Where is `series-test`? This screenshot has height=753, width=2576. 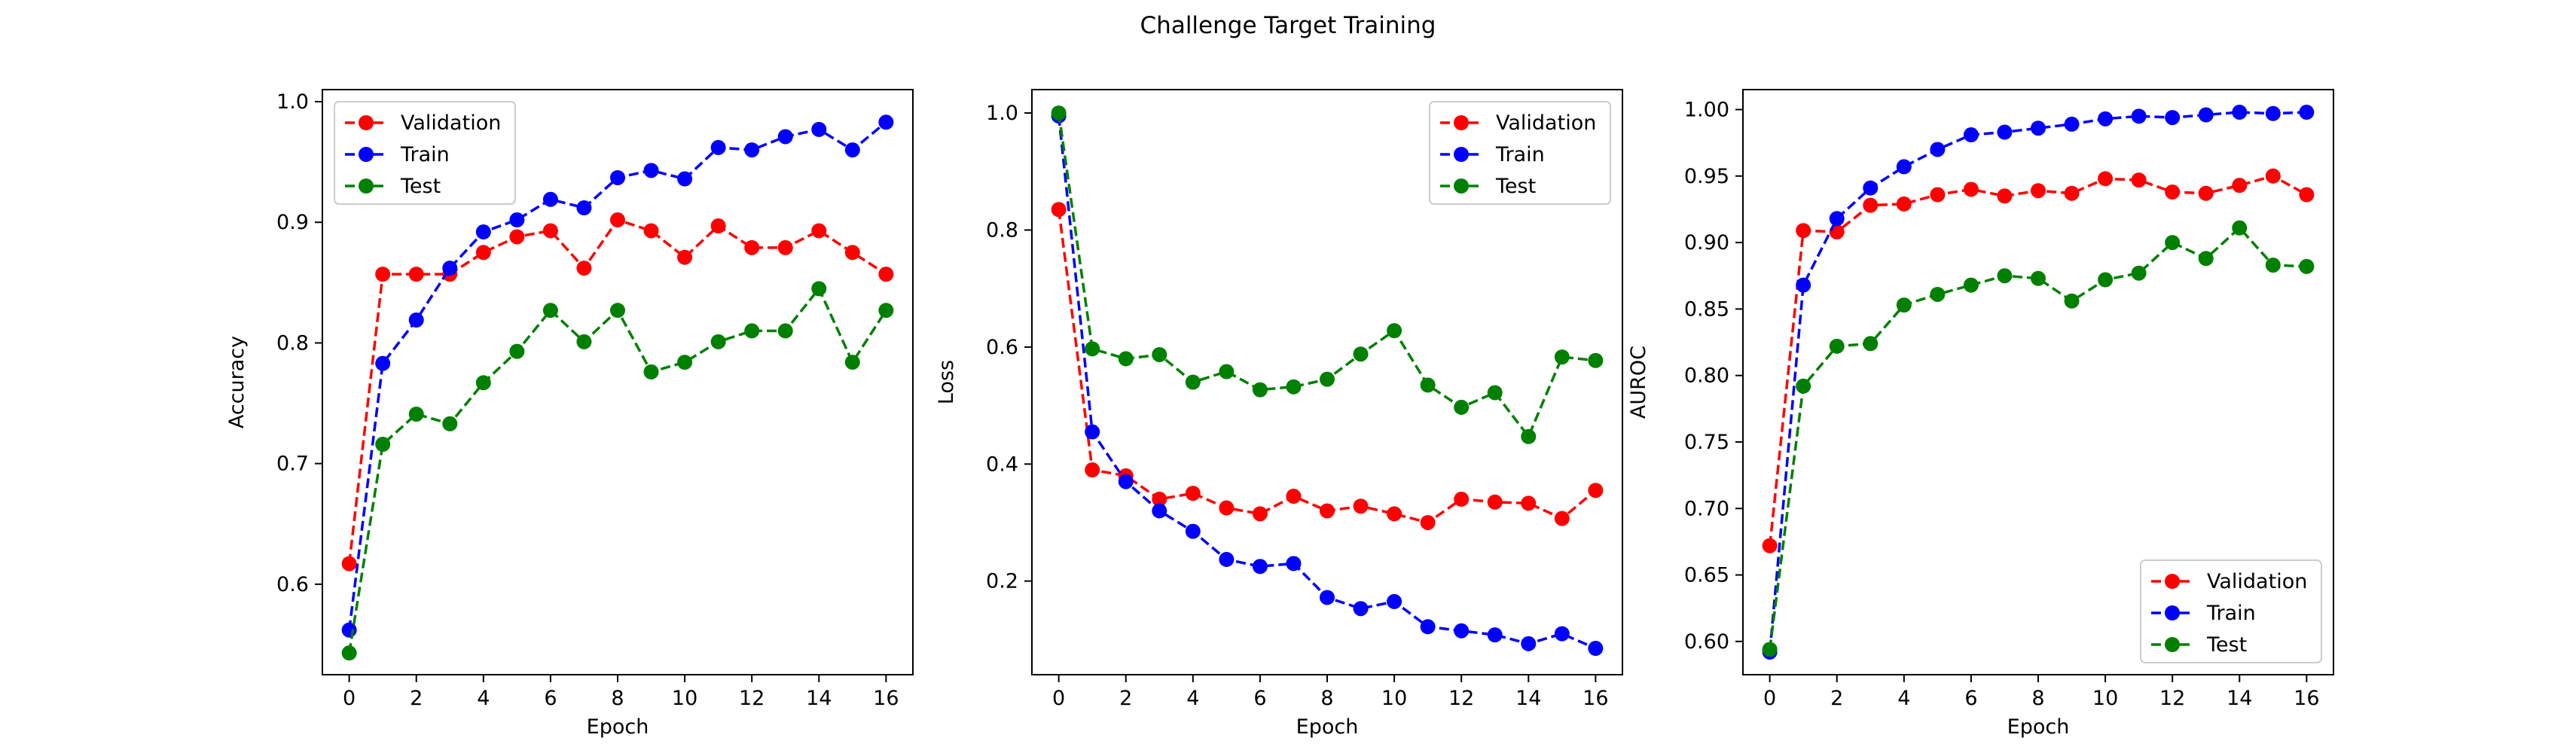 series-test is located at coordinates (618, 471).